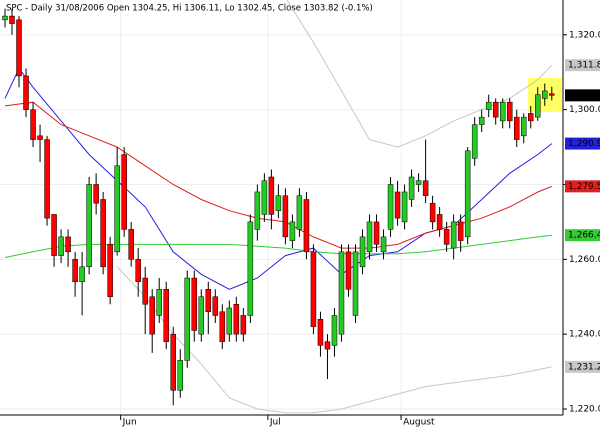  What do you see at coordinates (275, 422) in the screenshot?
I see `x-tick-label: Jul` at bounding box center [275, 422].